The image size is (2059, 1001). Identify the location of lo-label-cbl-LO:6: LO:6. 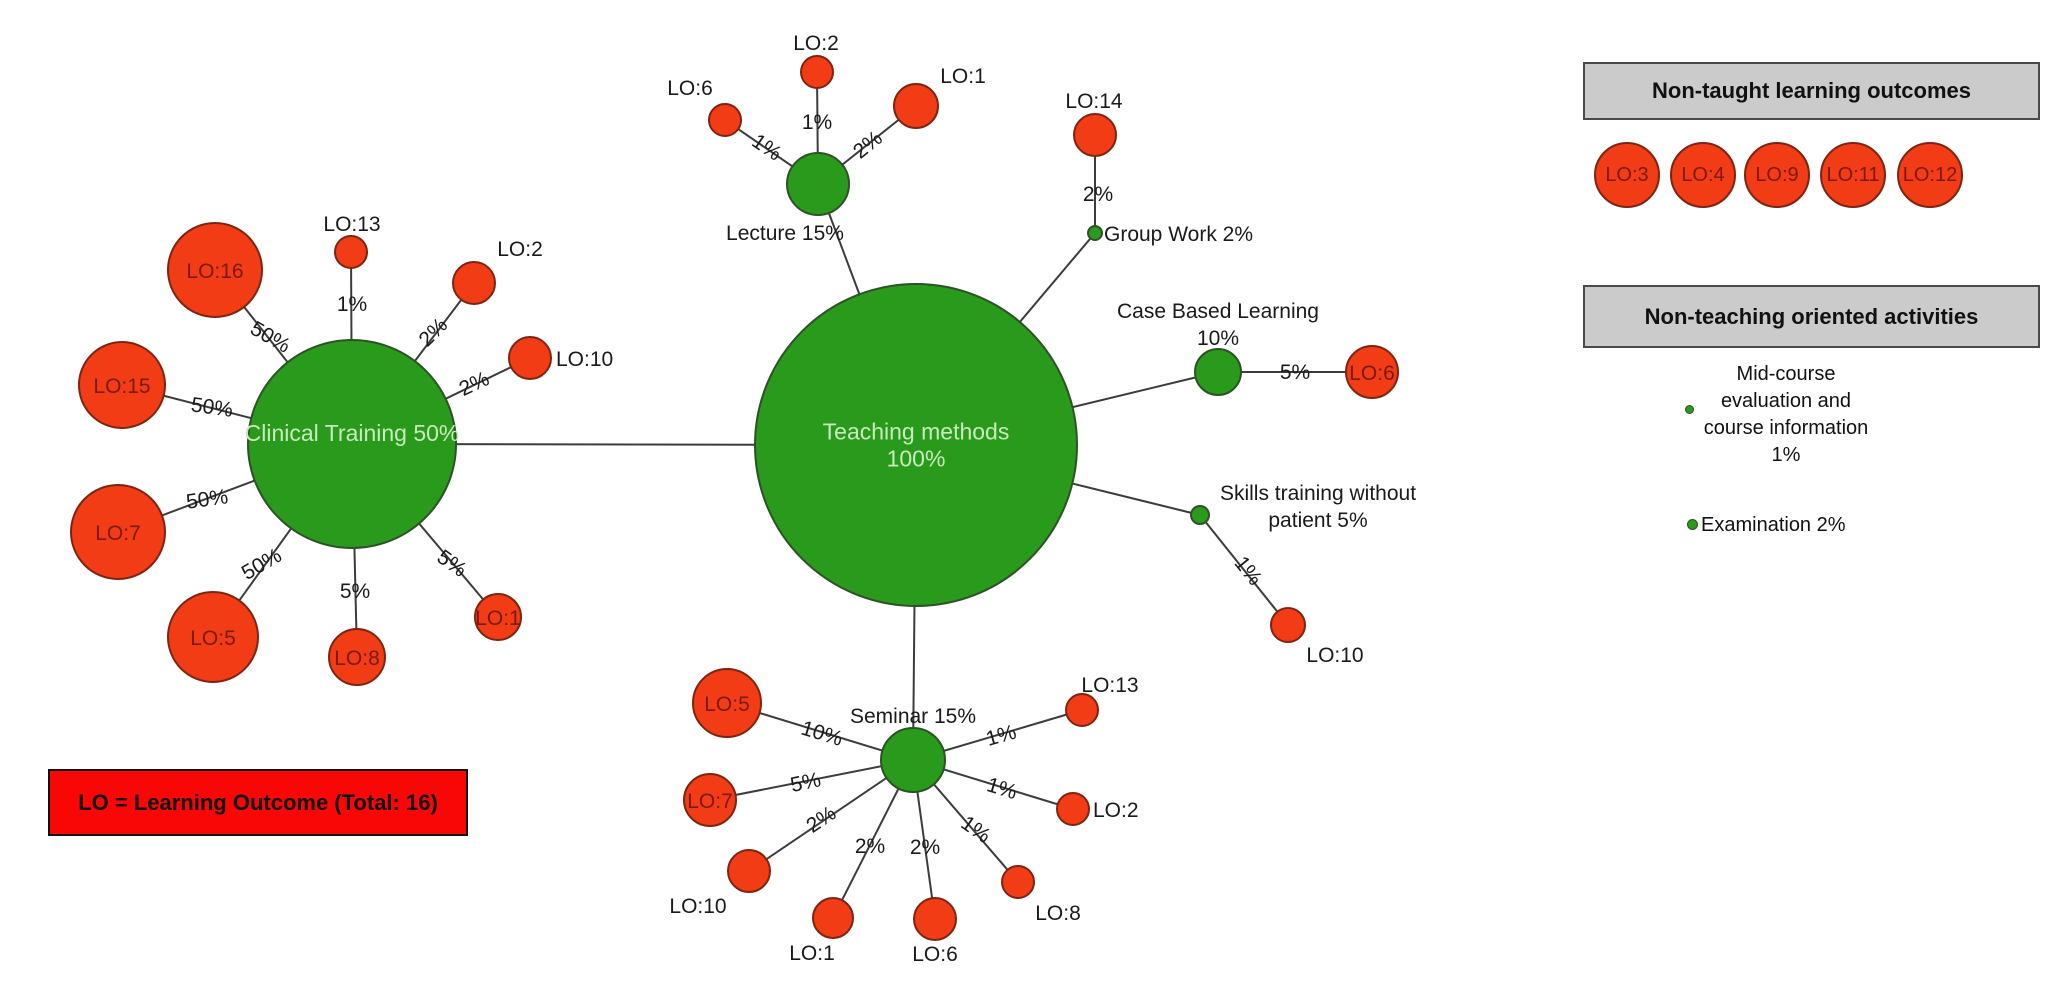
(1372, 373).